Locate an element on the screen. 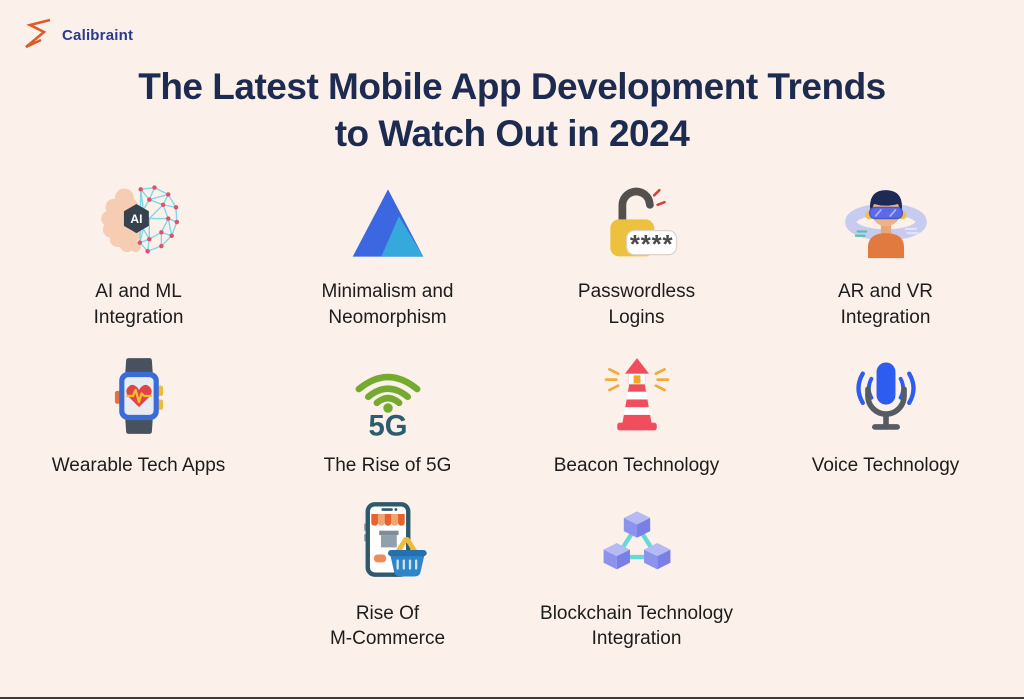 The image size is (1024, 699). trend-label: Blockchain Technology Integration is located at coordinates (636, 626).